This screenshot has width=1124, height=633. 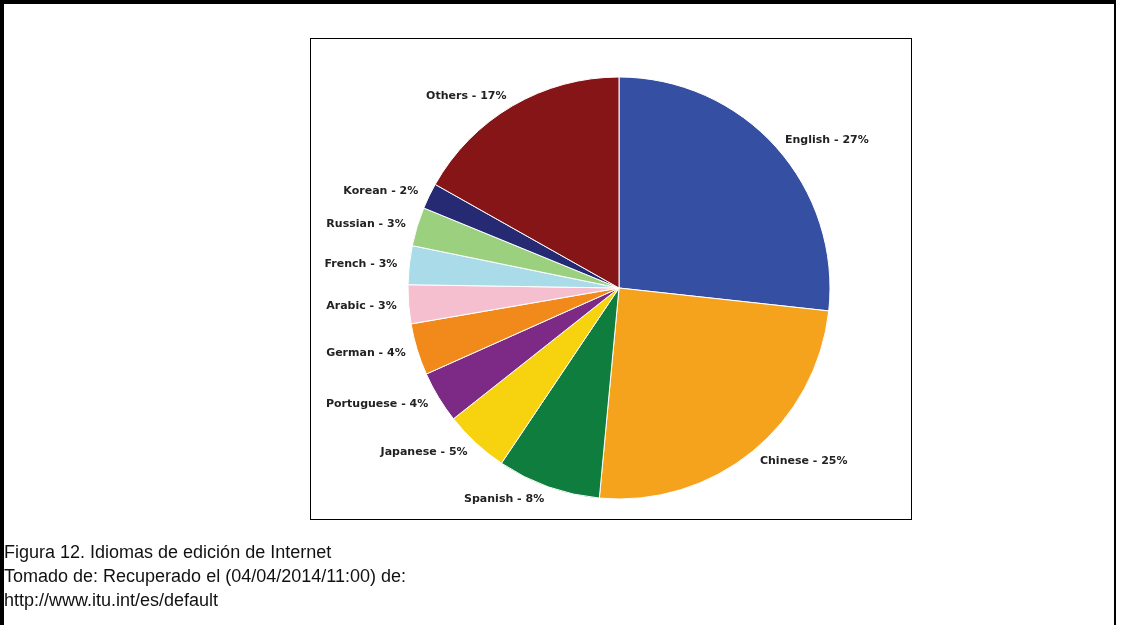 What do you see at coordinates (205, 576) in the screenshot?
I see `text: Tomado de: Recuperado el (04/04/2014/11:00) de:` at bounding box center [205, 576].